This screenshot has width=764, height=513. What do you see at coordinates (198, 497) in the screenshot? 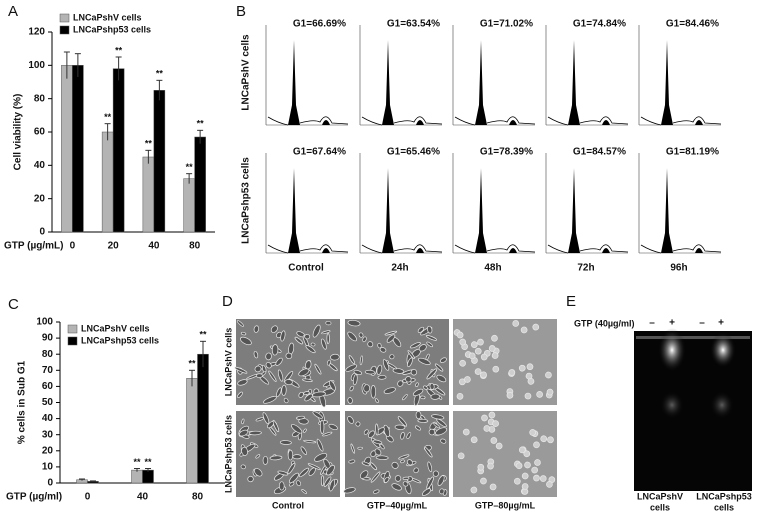
I see `x-tick-label: 80` at bounding box center [198, 497].